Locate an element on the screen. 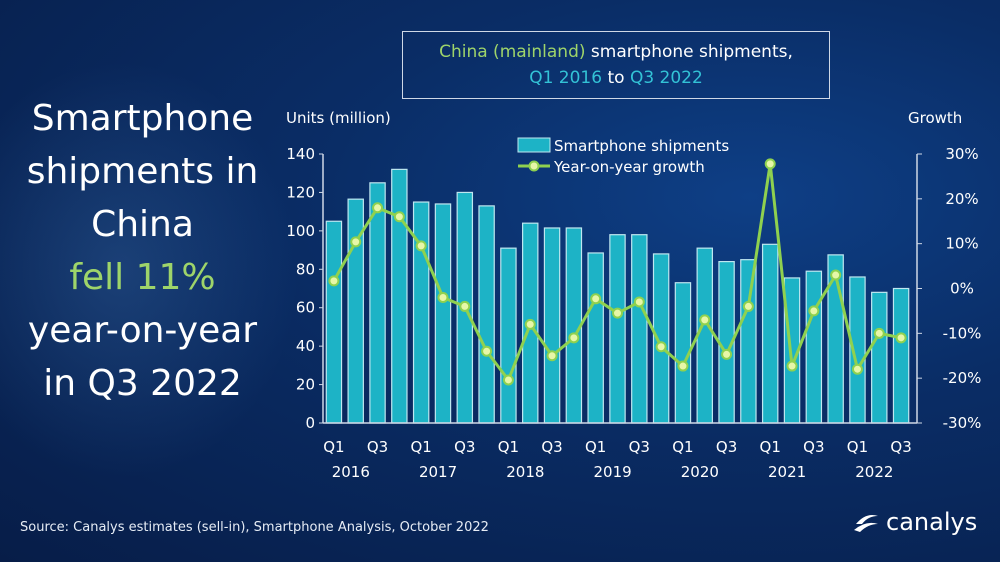 The width and height of the screenshot is (1000, 562). right-tick-label: -20% is located at coordinates (962, 378).